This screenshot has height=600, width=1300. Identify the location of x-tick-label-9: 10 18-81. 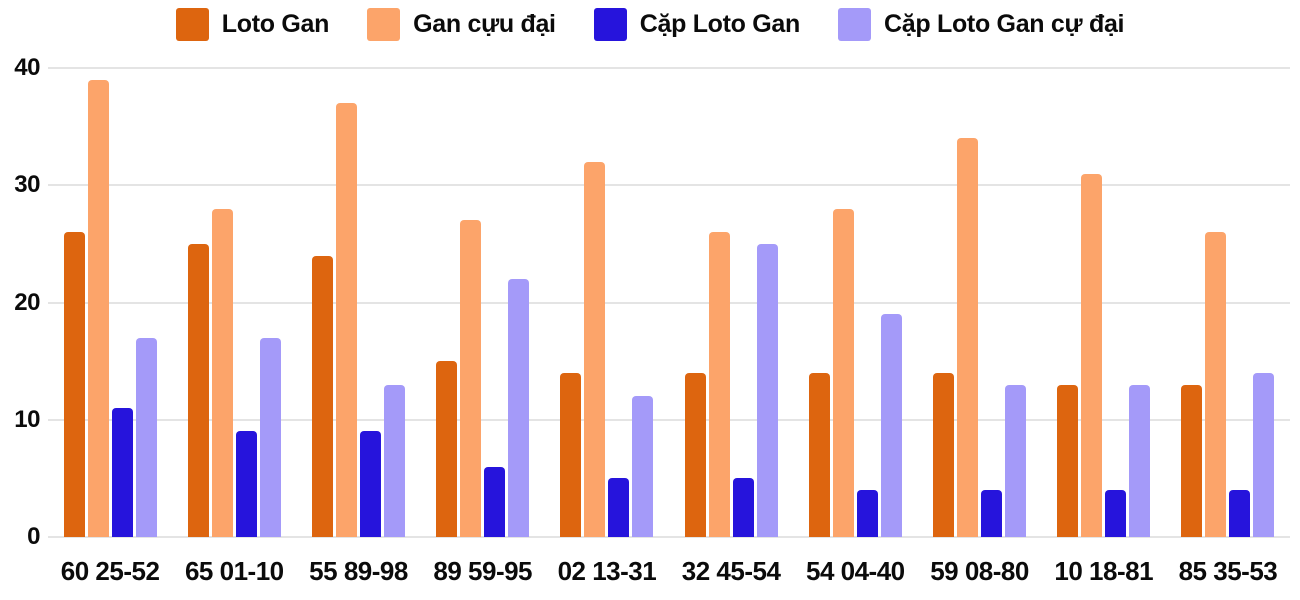
(1104, 571).